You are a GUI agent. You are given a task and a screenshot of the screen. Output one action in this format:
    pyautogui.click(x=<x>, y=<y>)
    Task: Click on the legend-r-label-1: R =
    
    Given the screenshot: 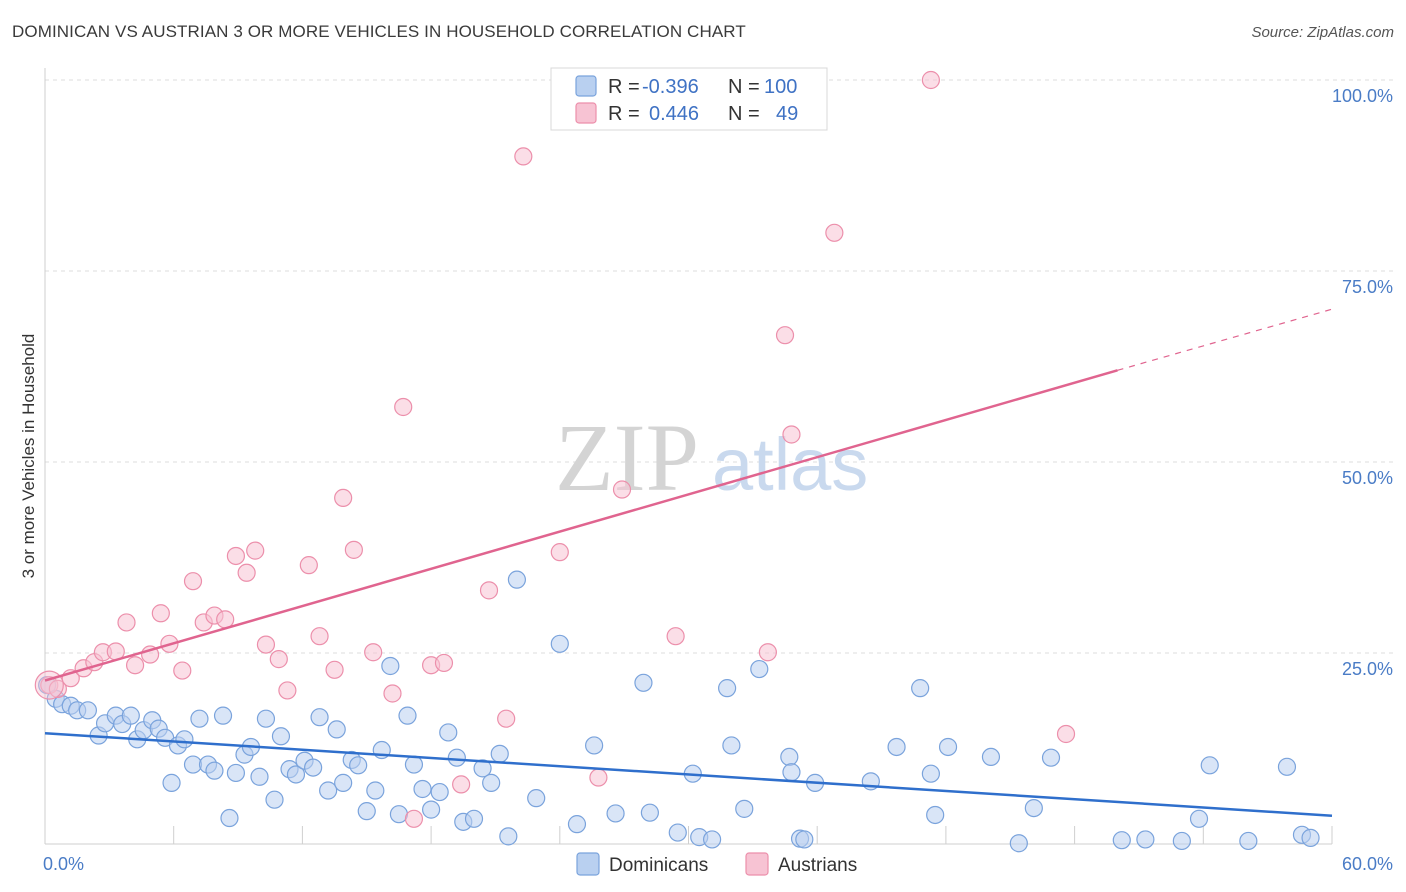 What is the action you would take?
    pyautogui.click(x=624, y=87)
    